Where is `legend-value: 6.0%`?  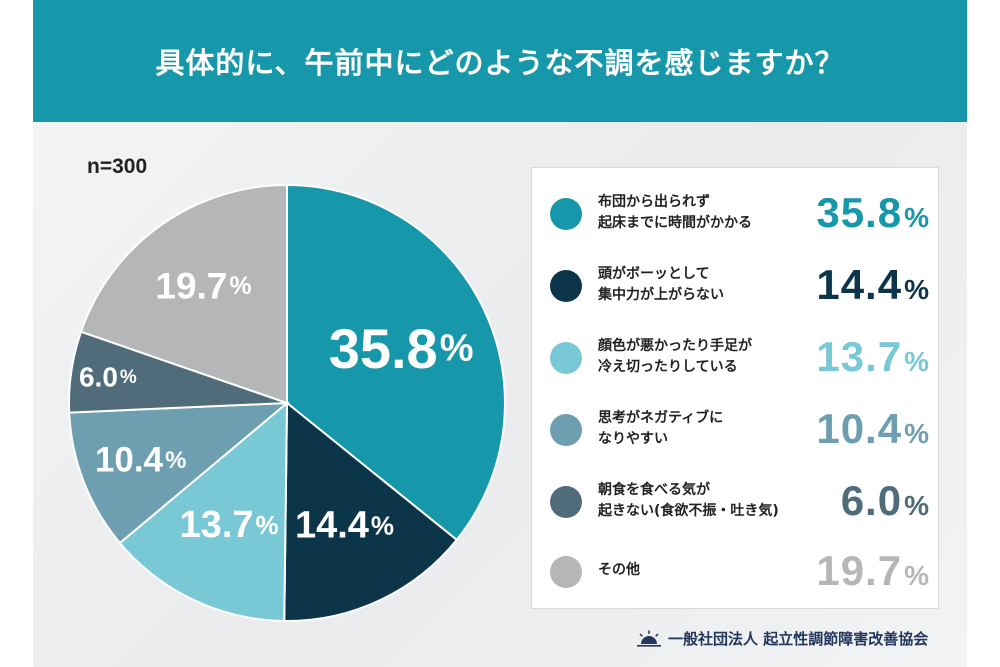 legend-value: 6.0% is located at coordinates (885, 503).